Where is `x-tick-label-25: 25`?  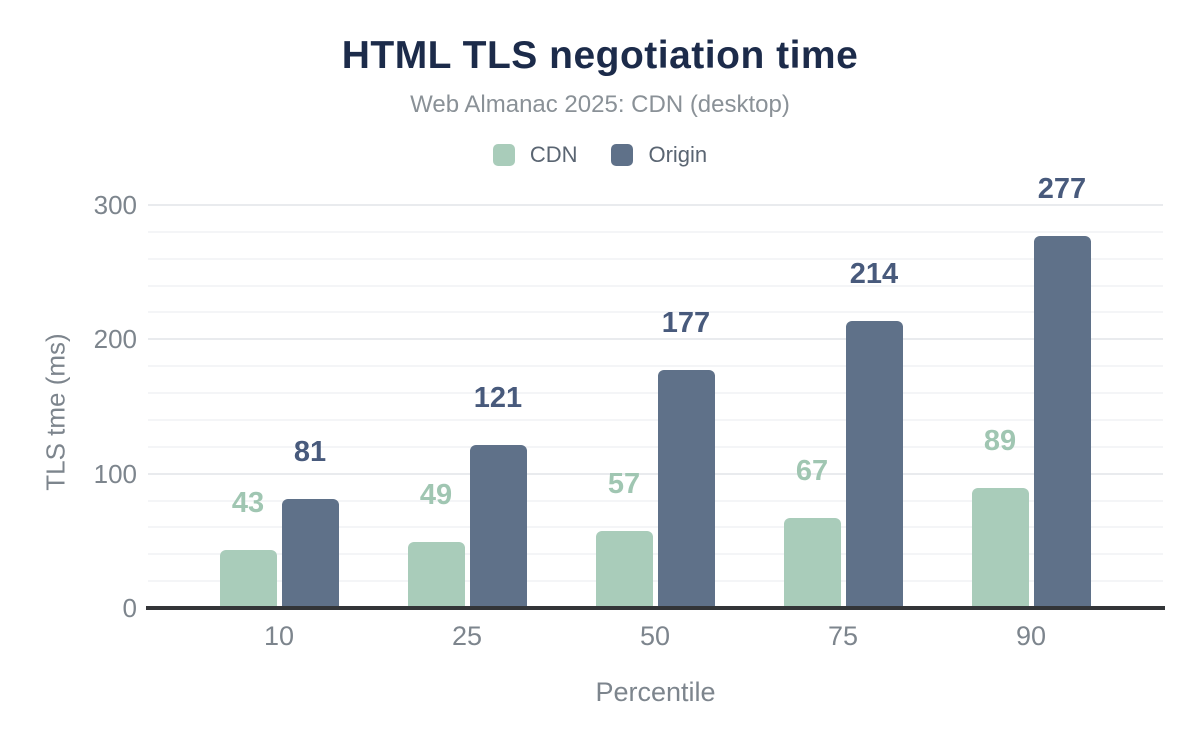 x-tick-label-25: 25 is located at coordinates (467, 636).